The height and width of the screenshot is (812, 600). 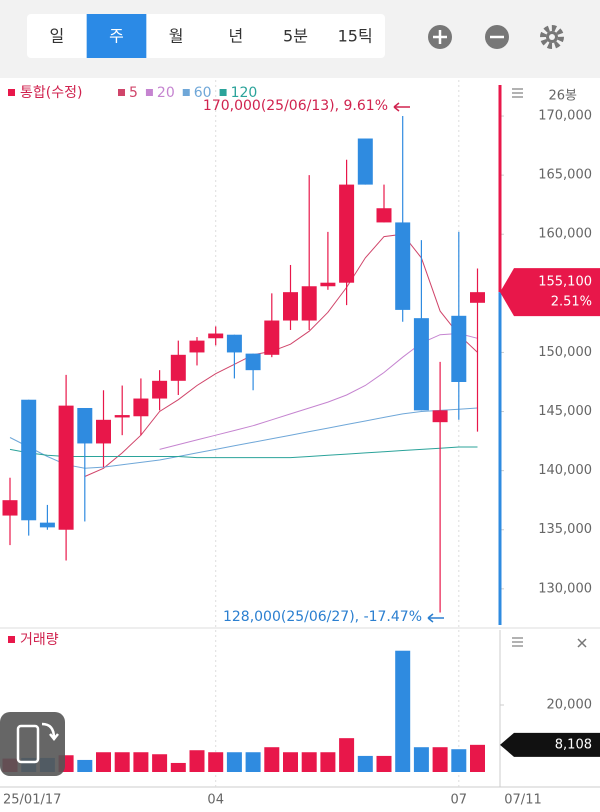 What do you see at coordinates (565, 116) in the screenshot?
I see `y-tick-label: 170,000` at bounding box center [565, 116].